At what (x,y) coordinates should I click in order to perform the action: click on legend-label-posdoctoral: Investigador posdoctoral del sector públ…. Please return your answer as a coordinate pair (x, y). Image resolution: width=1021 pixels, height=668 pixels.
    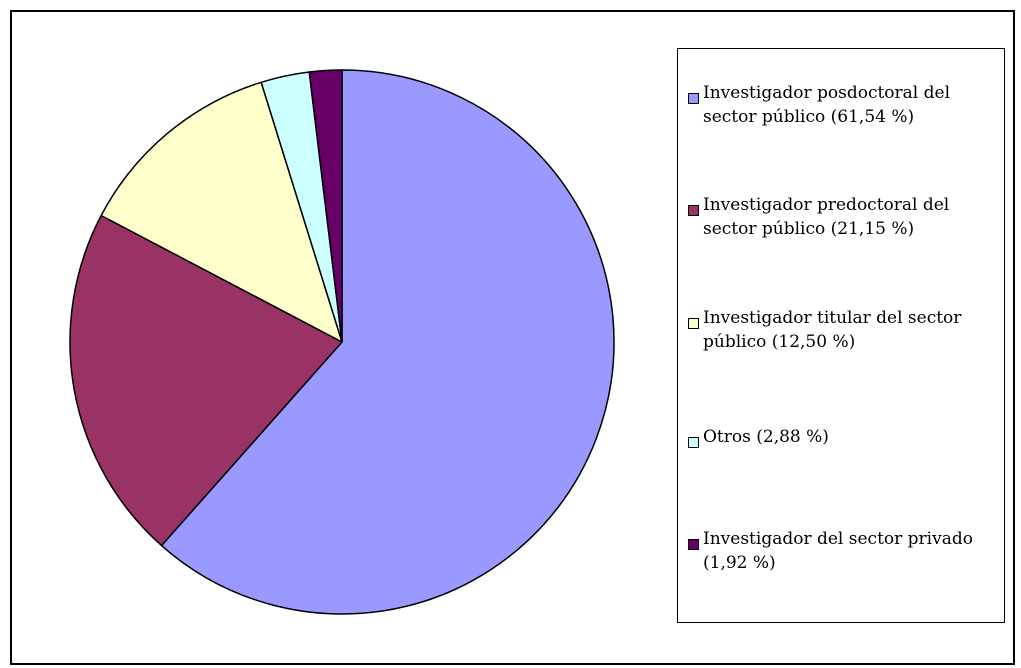
    Looking at the image, I should click on (827, 105).